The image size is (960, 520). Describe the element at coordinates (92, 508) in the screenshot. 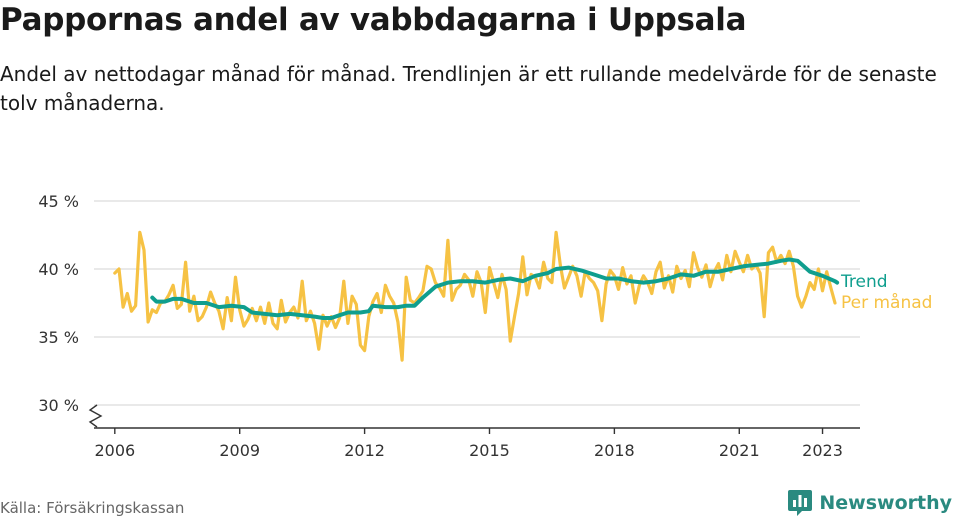

I see `source-note: Källa: Försäkringskassan` at that location.